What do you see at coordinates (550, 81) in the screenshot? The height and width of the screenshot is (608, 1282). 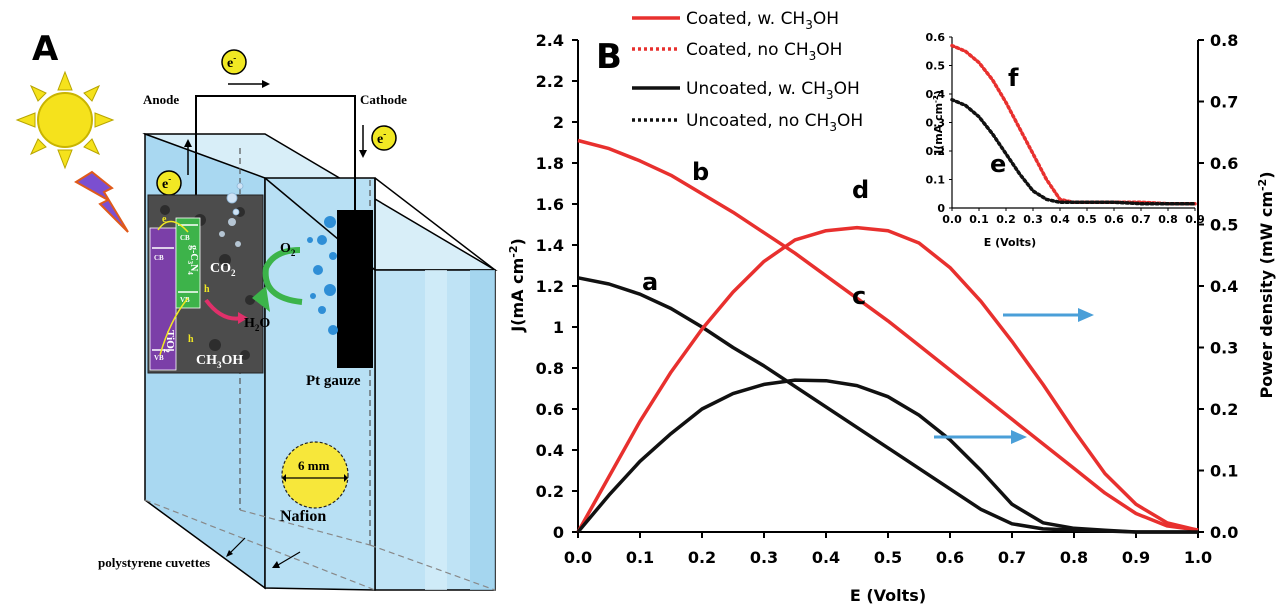 I see `y-tick-label: 2.2` at bounding box center [550, 81].